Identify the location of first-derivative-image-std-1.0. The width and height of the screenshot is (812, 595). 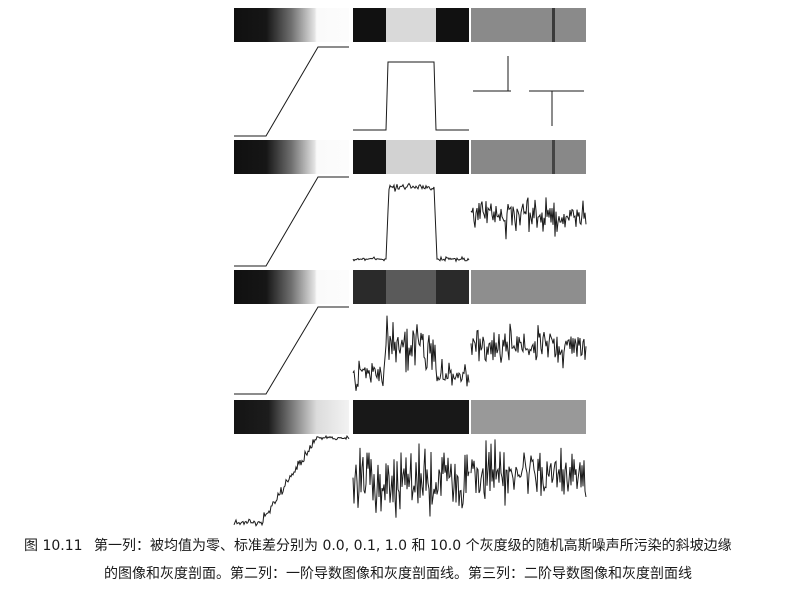
(411, 287).